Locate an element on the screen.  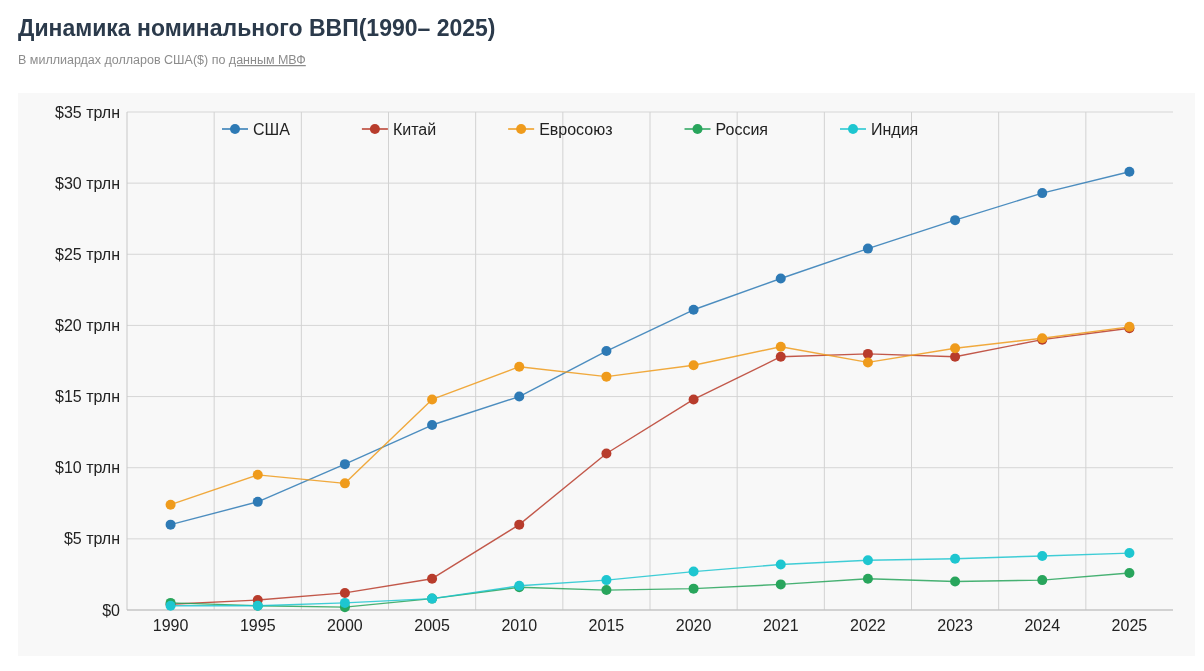
legend-label: Индия is located at coordinates (894, 129).